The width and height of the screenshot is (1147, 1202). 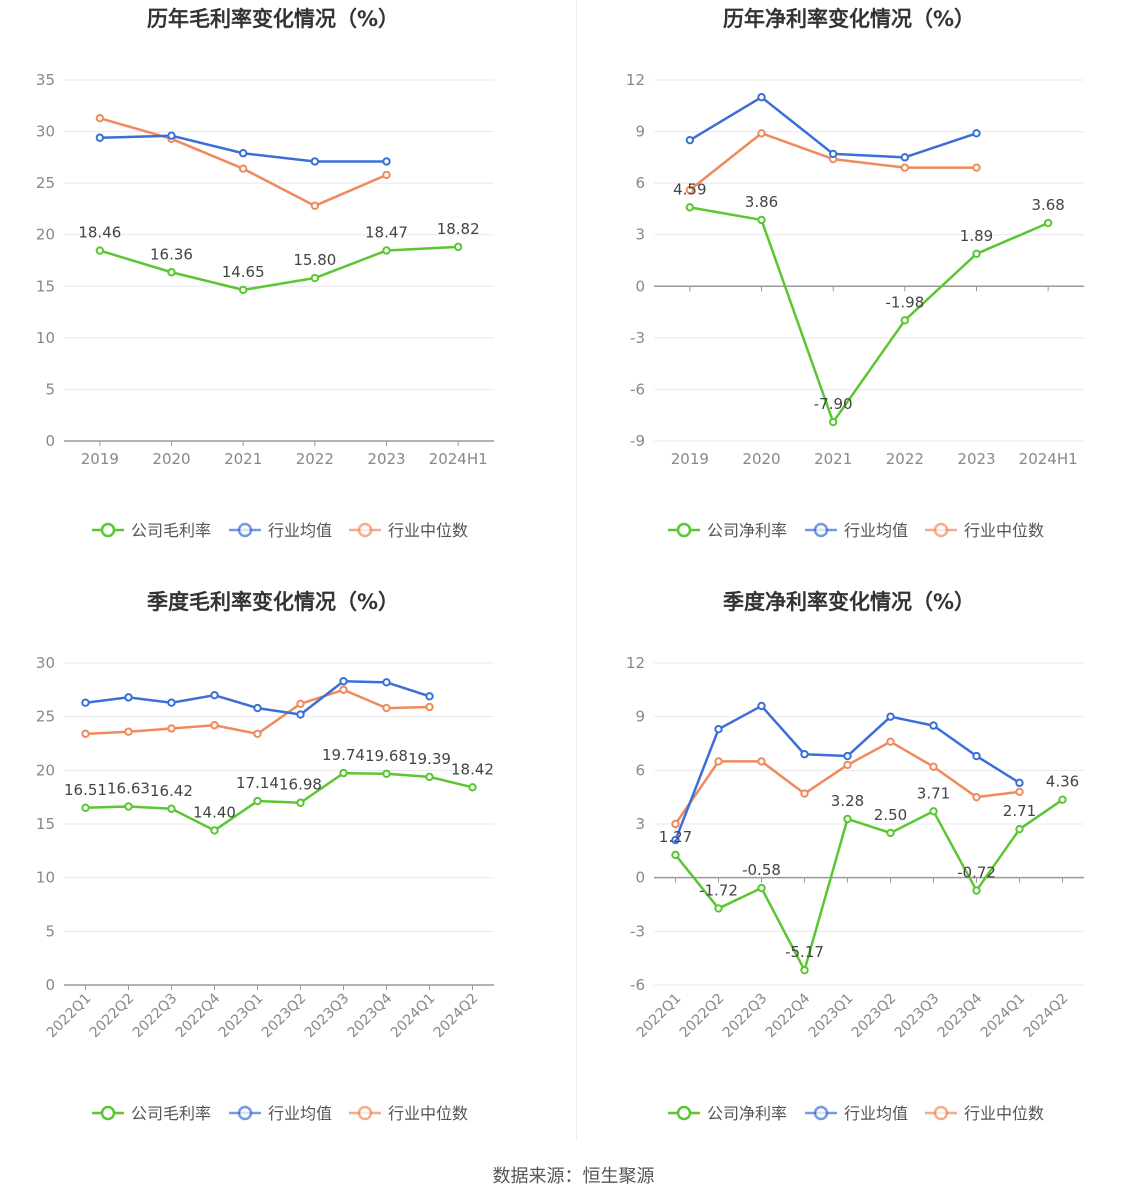 I want to click on data-label: 3.86, so click(x=761, y=202).